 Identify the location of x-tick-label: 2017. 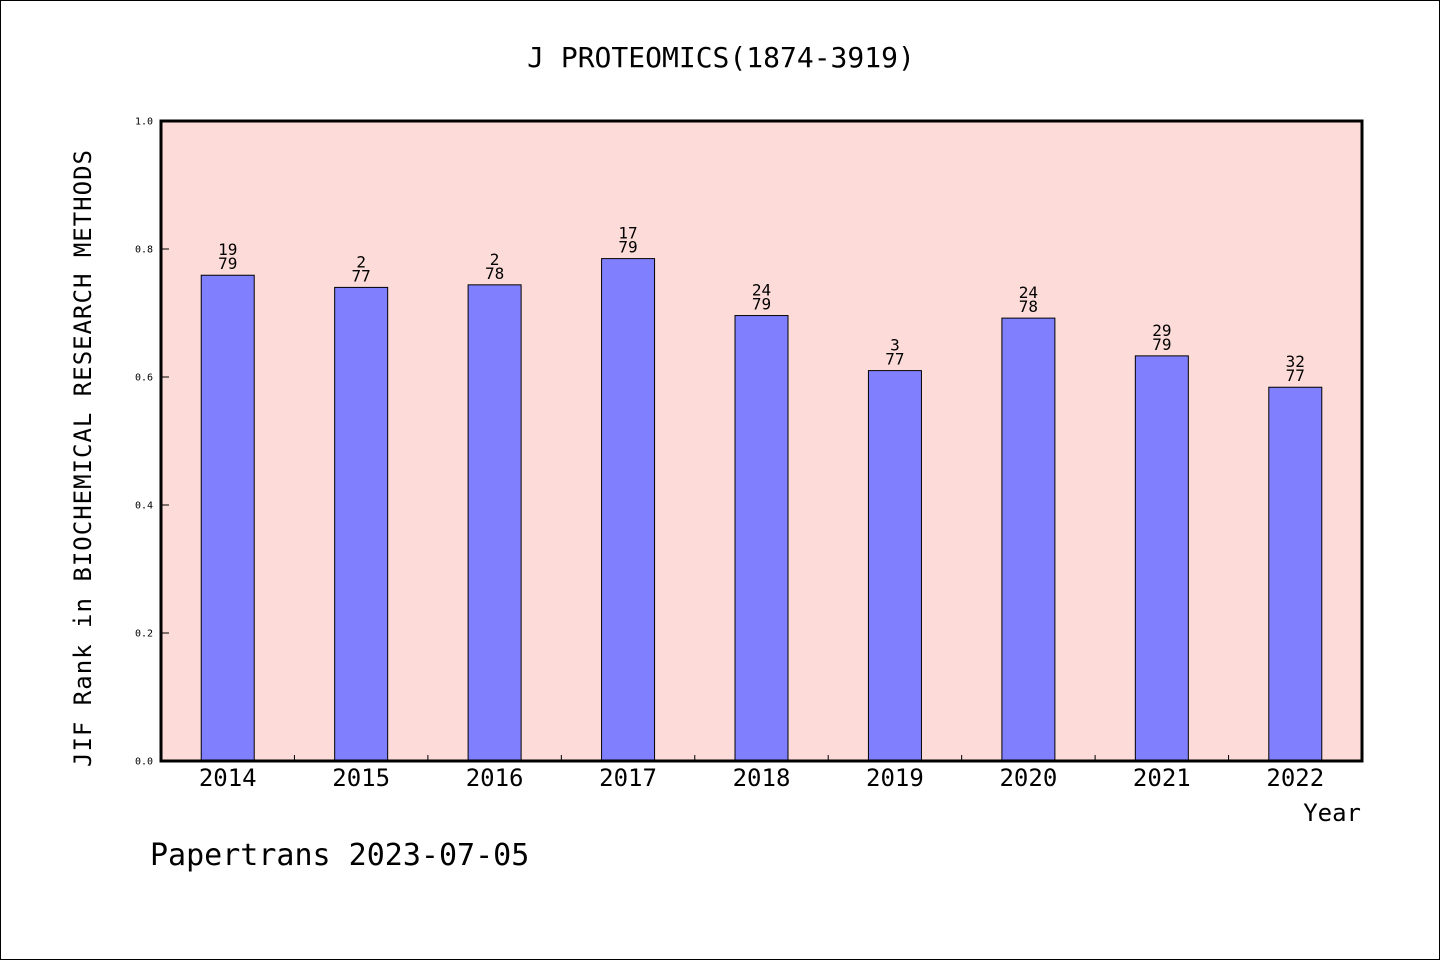
(628, 778).